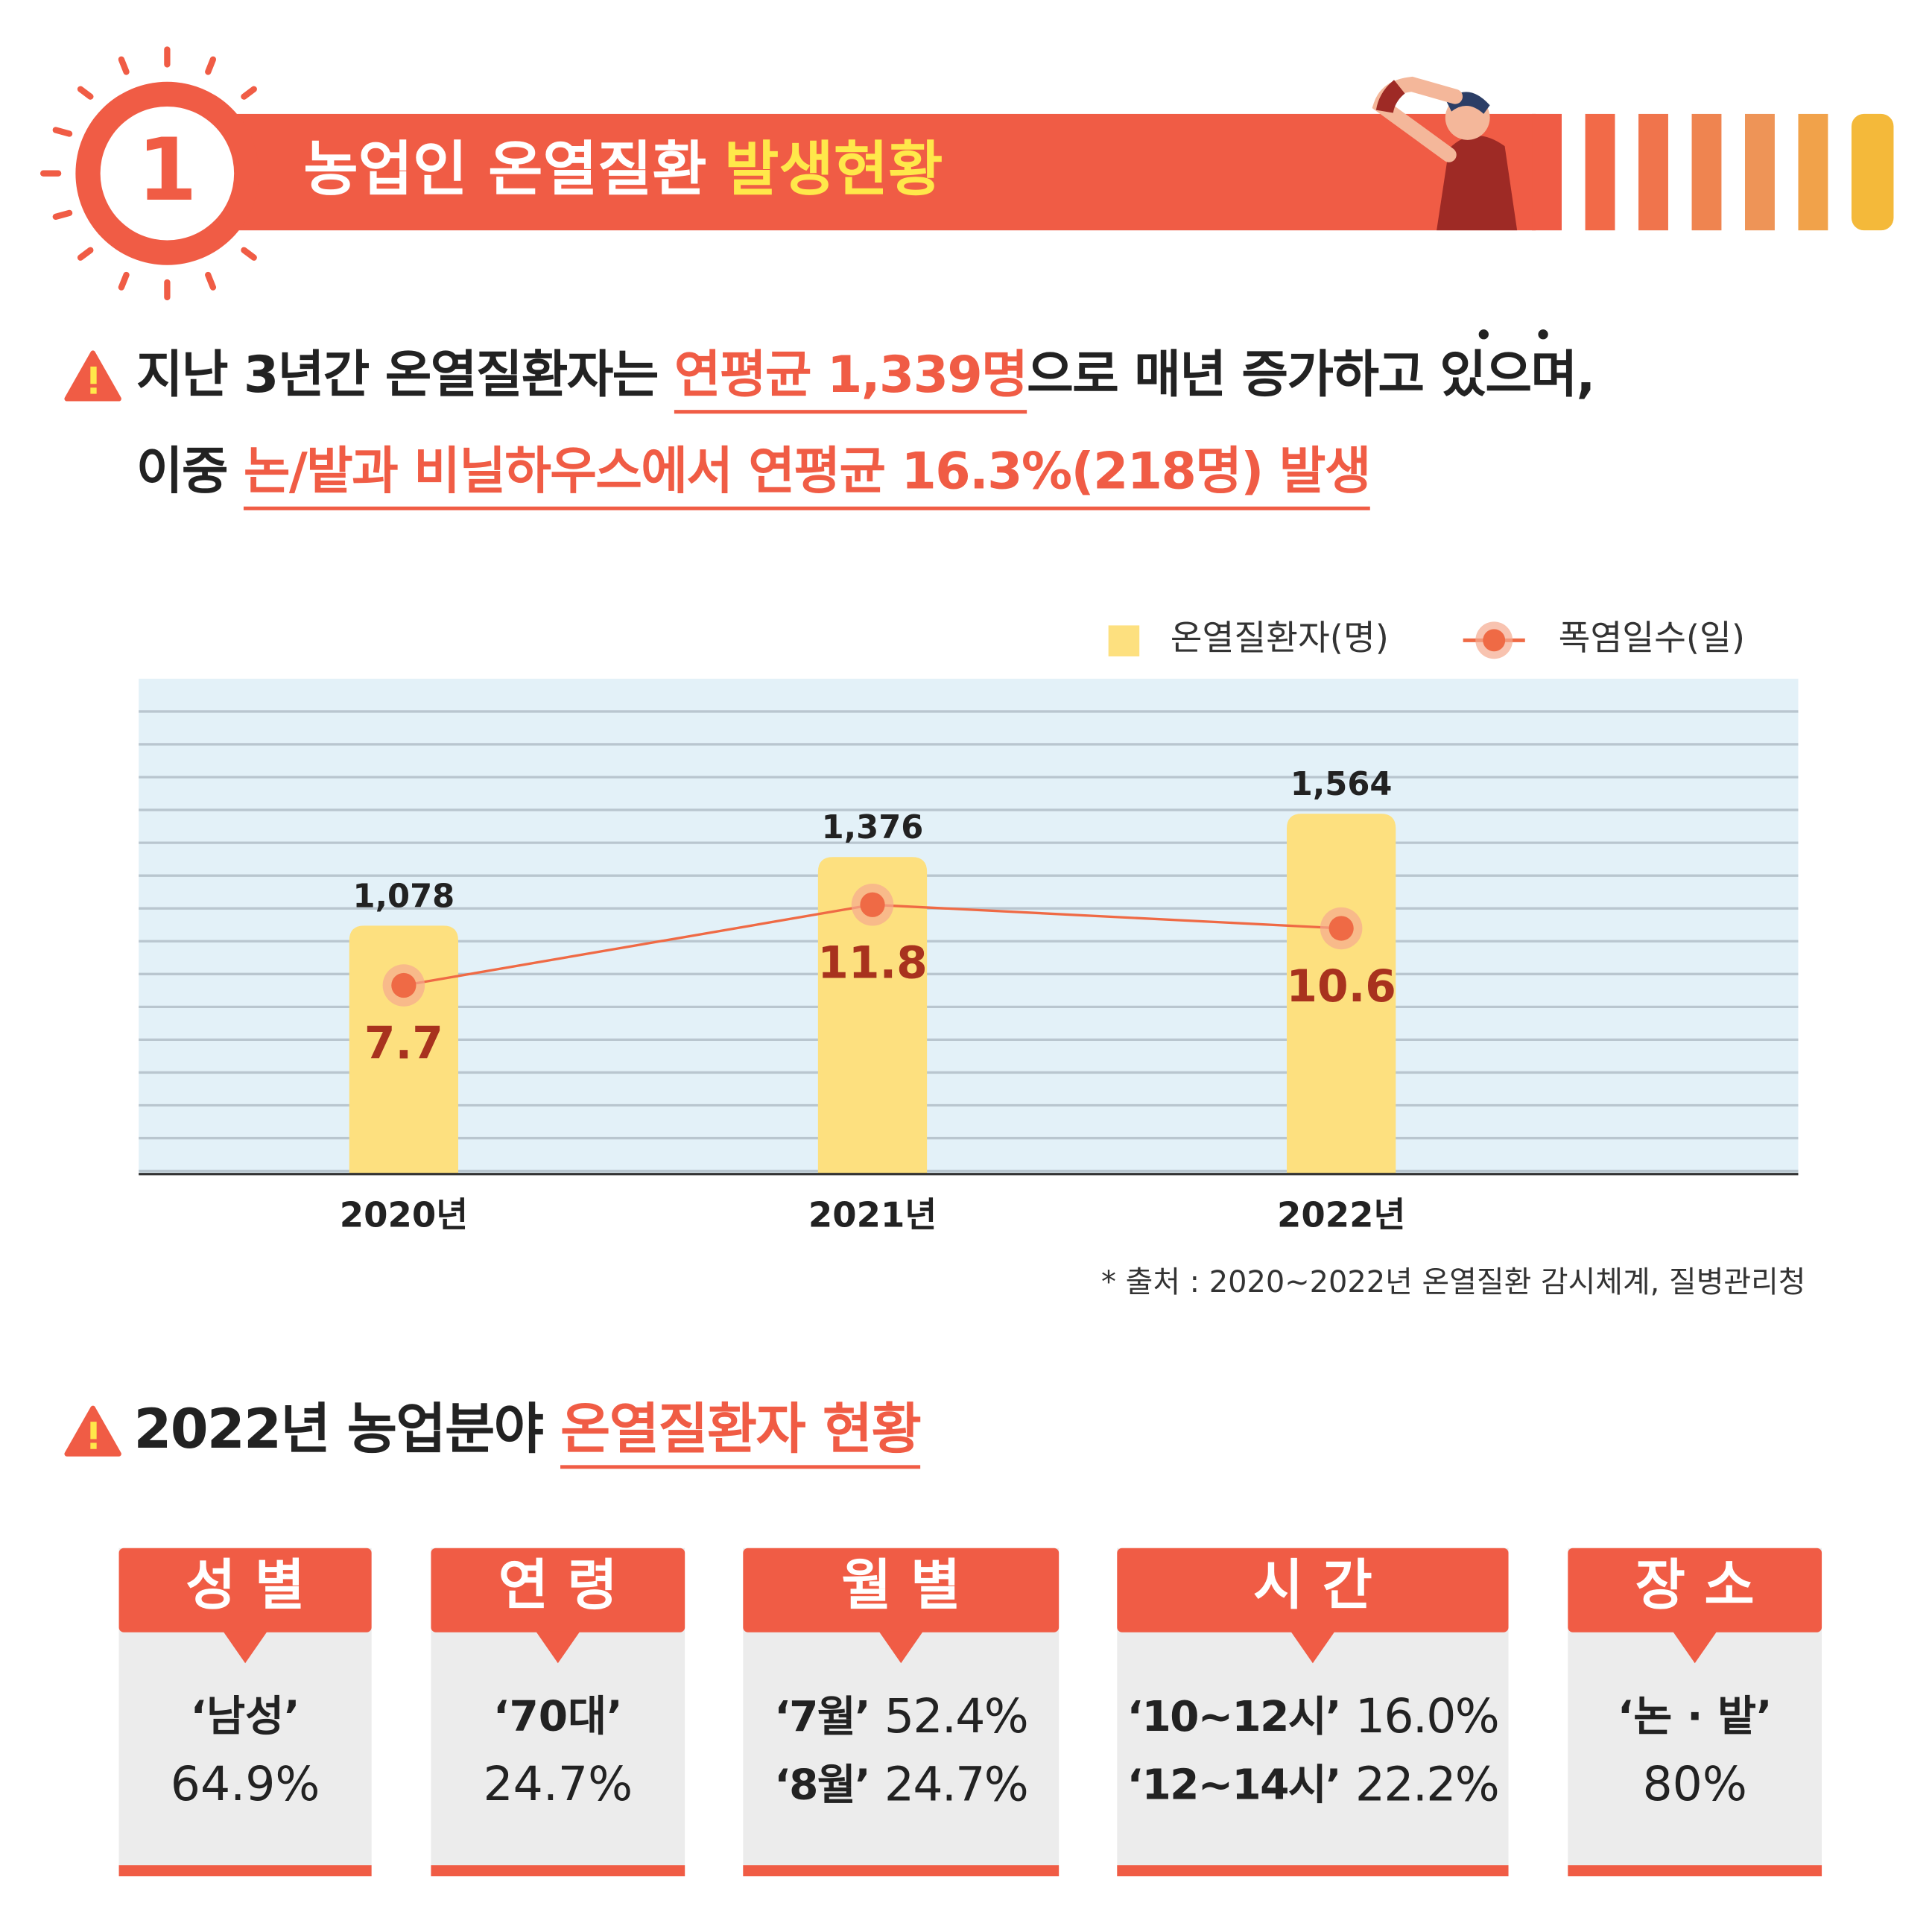 The image size is (1932, 1932). I want to click on header-title-highlight: 발생현황, so click(833, 169).